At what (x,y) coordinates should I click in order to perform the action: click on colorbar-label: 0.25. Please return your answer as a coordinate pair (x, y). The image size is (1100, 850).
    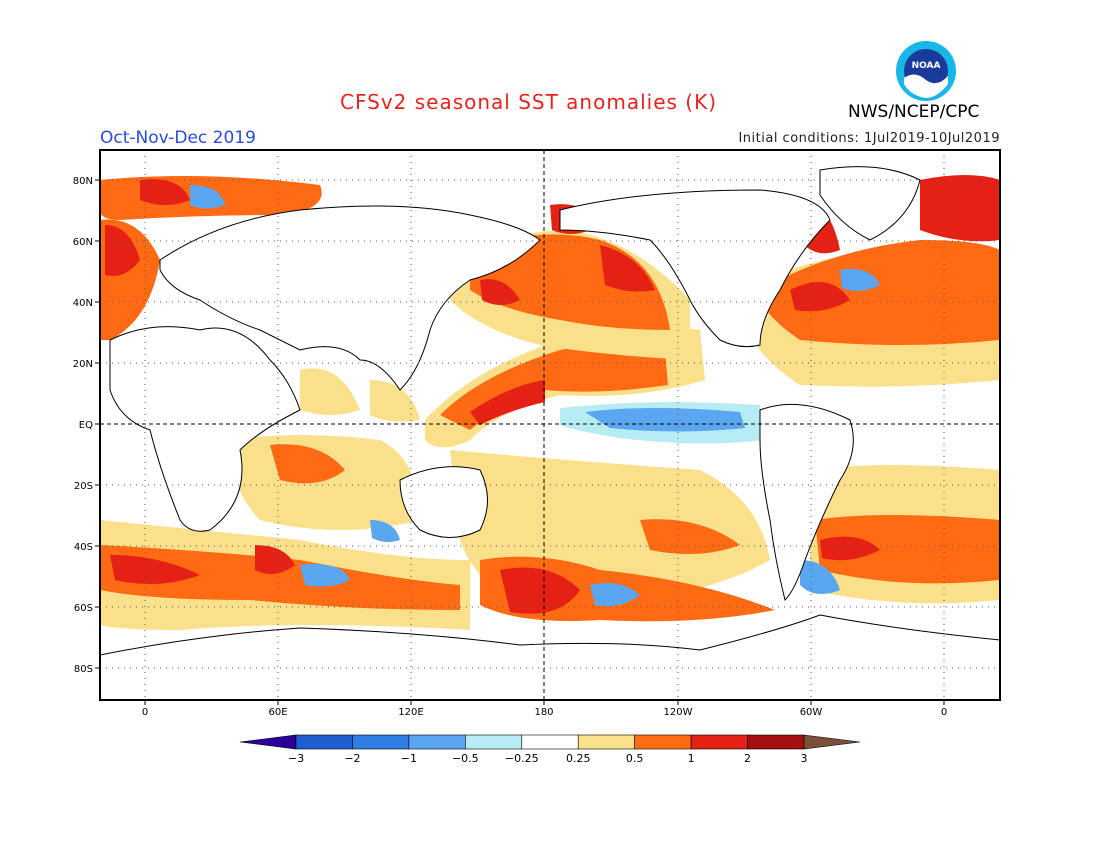
    Looking at the image, I should click on (578, 758).